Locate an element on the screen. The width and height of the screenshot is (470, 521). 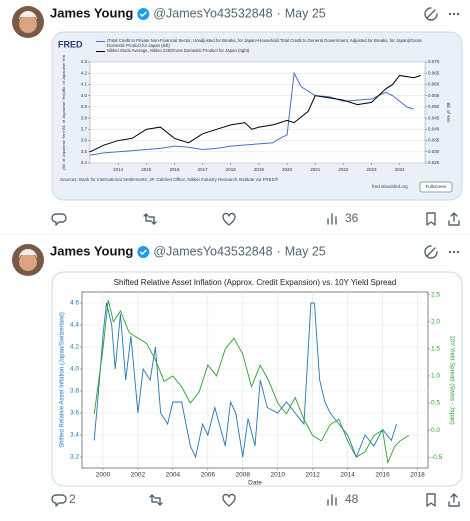
y-tick-label: 3.5 is located at coordinates (84, 151).